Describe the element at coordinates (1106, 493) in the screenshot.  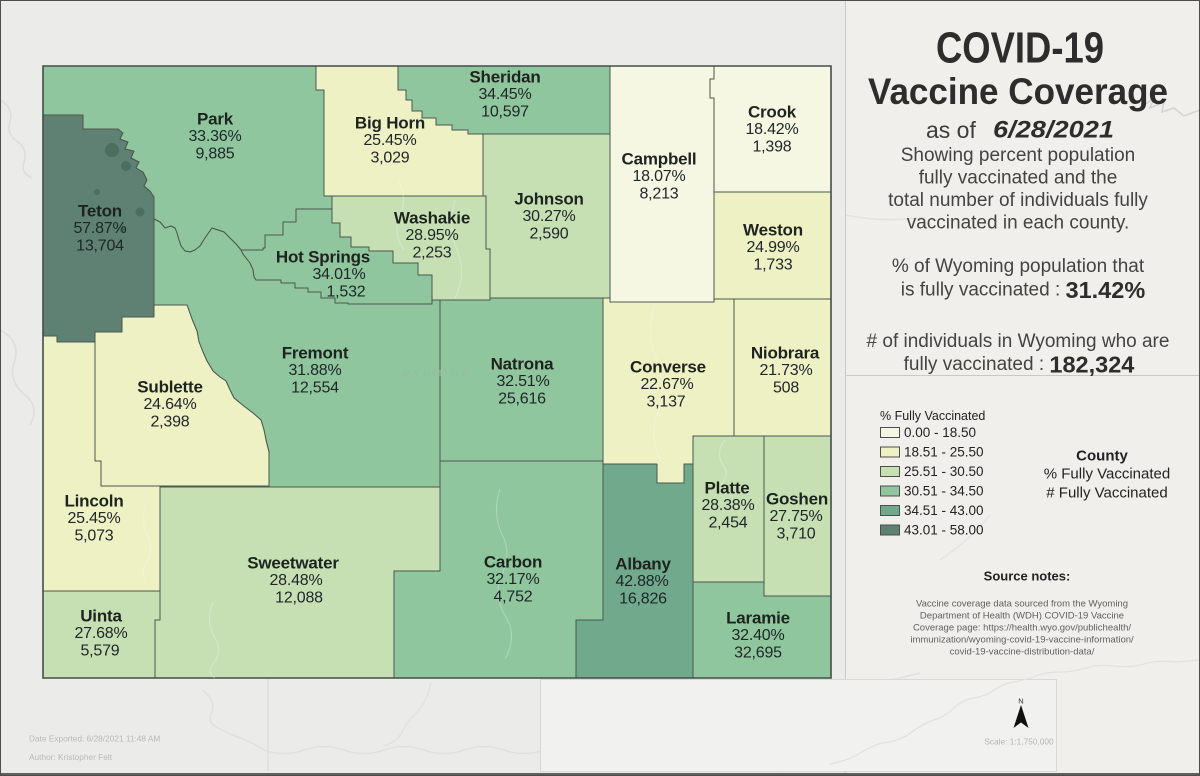
I see `svg-text: # Fully Vaccinated` at that location.